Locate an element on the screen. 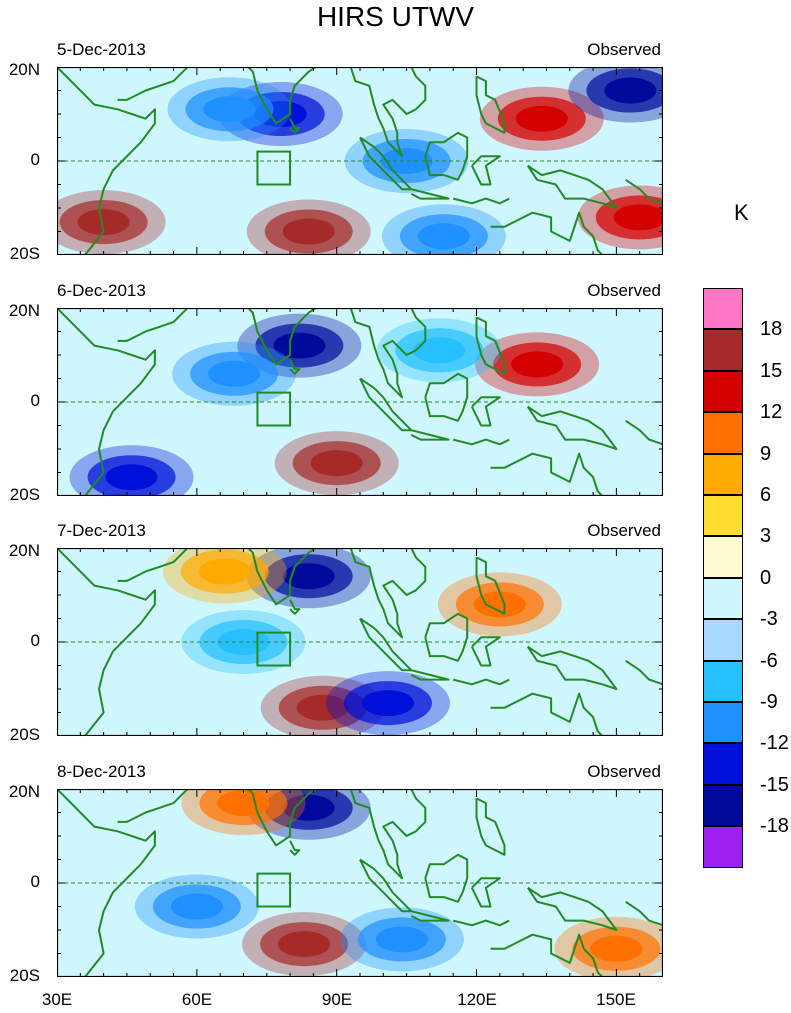 The width and height of the screenshot is (791, 1013). map-field is located at coordinates (360, 402).